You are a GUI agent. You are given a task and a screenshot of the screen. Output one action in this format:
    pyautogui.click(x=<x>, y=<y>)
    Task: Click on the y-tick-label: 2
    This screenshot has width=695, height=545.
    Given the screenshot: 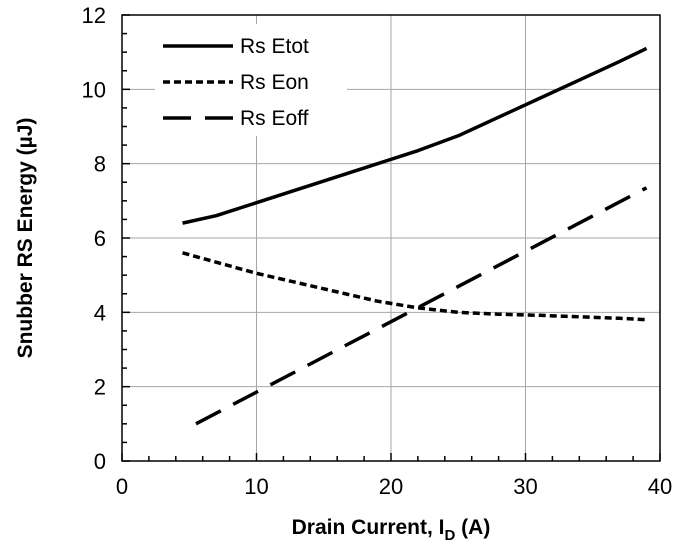 What is the action you would take?
    pyautogui.click(x=100, y=387)
    